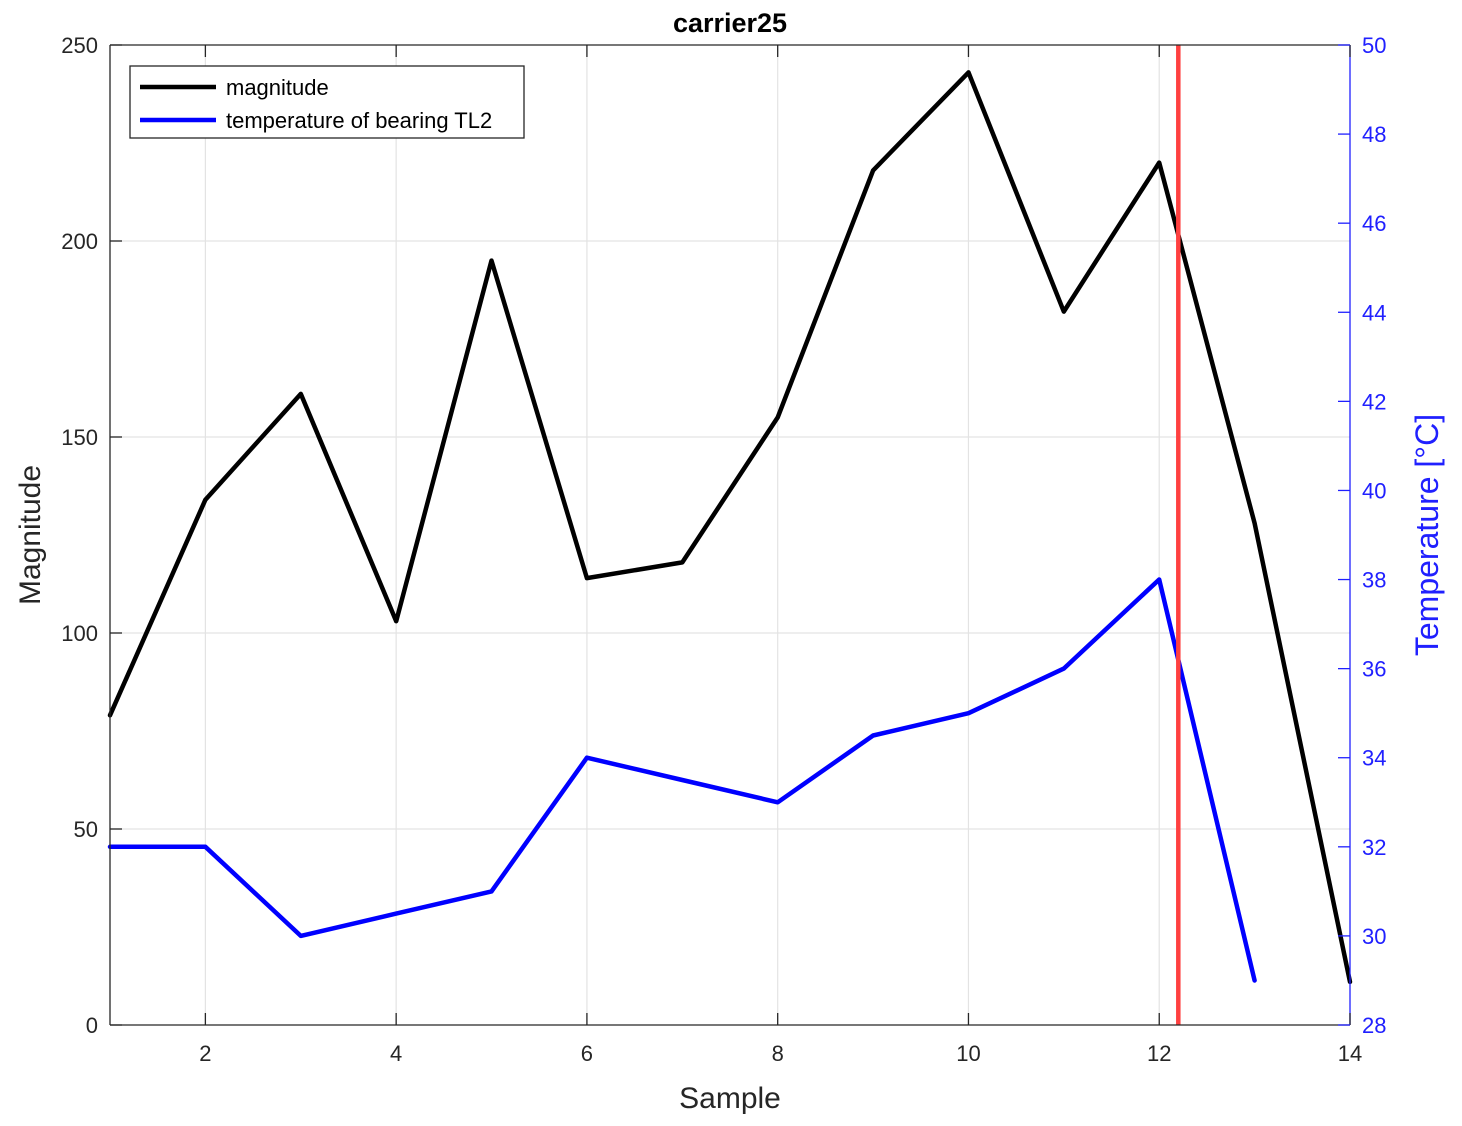 The width and height of the screenshot is (1462, 1126). I want to click on x-tick-label: 12, so click(1159, 1053).